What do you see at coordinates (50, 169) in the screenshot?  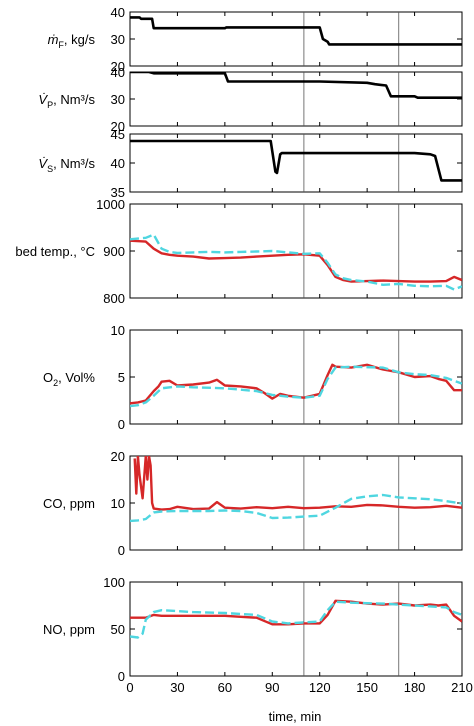 I see `y-axis-label-subscript: S` at bounding box center [50, 169].